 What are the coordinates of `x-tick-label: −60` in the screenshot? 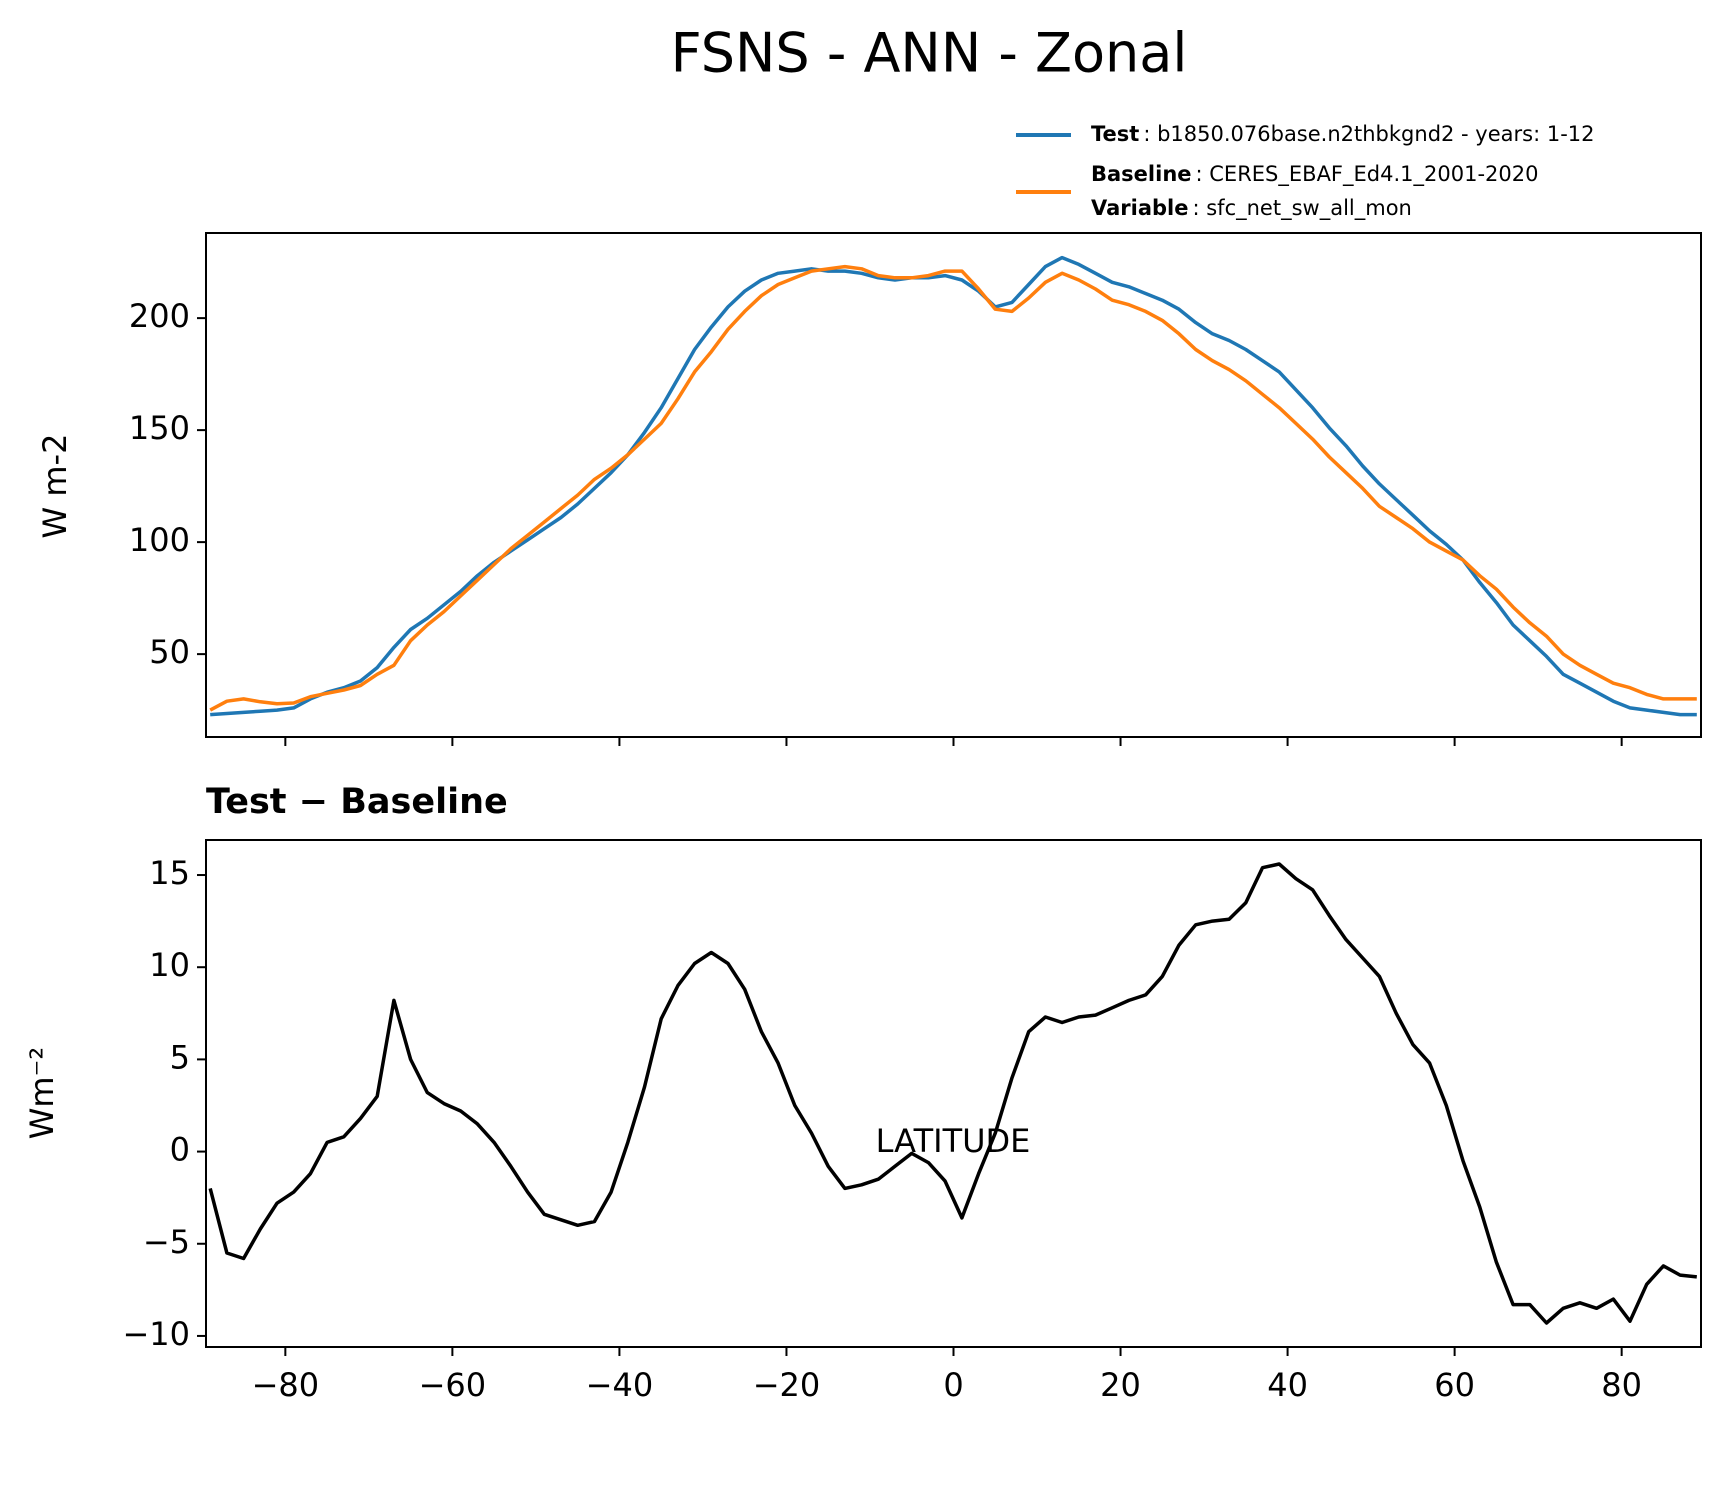 It's located at (453, 1385).